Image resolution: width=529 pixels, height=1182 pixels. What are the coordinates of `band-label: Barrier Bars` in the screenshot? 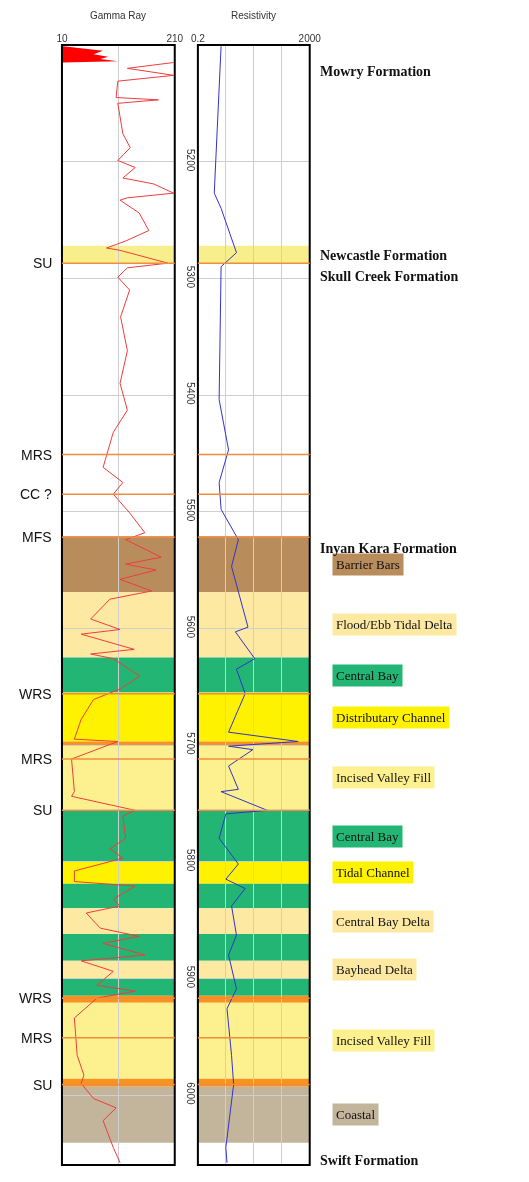 It's located at (368, 564).